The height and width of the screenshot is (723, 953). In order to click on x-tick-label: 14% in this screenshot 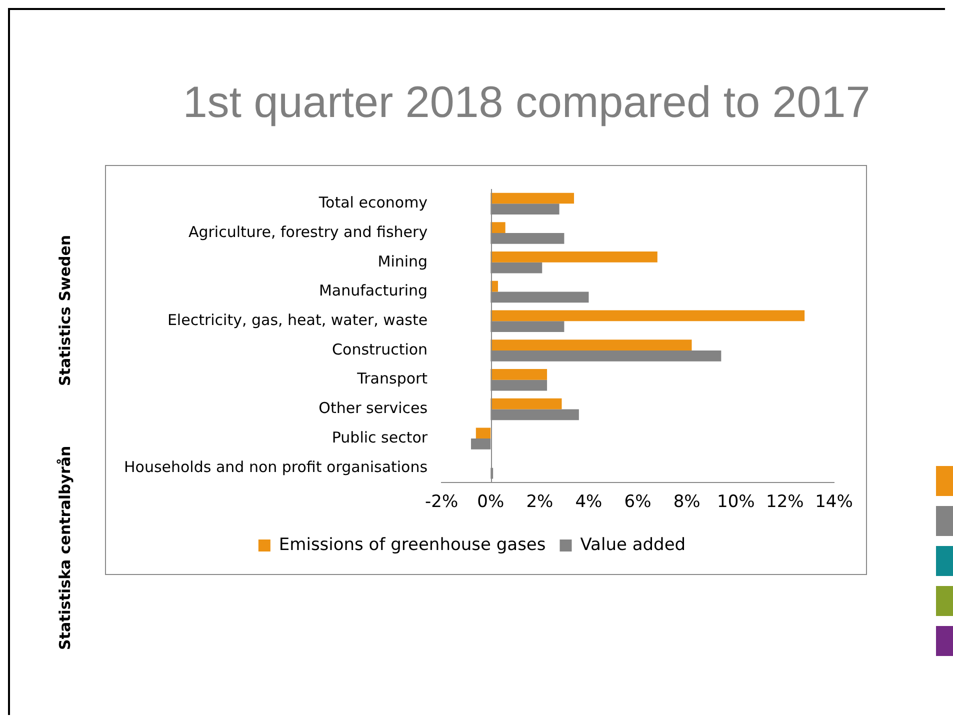, I will do `click(834, 502)`.